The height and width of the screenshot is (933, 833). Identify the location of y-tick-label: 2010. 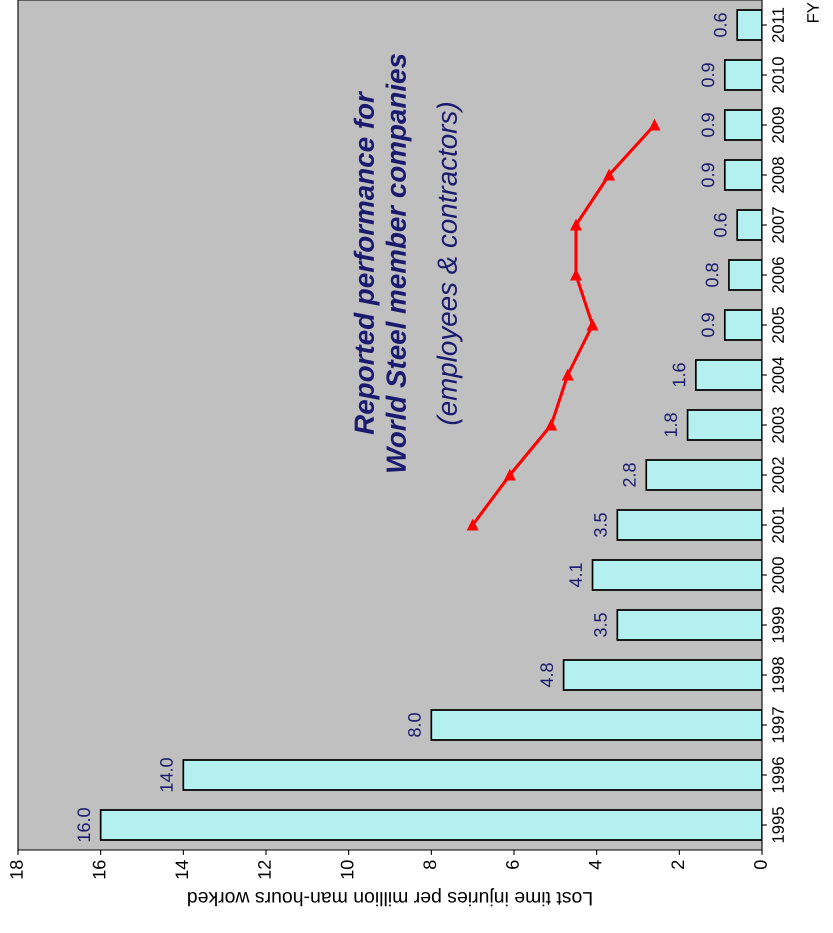
(778, 75).